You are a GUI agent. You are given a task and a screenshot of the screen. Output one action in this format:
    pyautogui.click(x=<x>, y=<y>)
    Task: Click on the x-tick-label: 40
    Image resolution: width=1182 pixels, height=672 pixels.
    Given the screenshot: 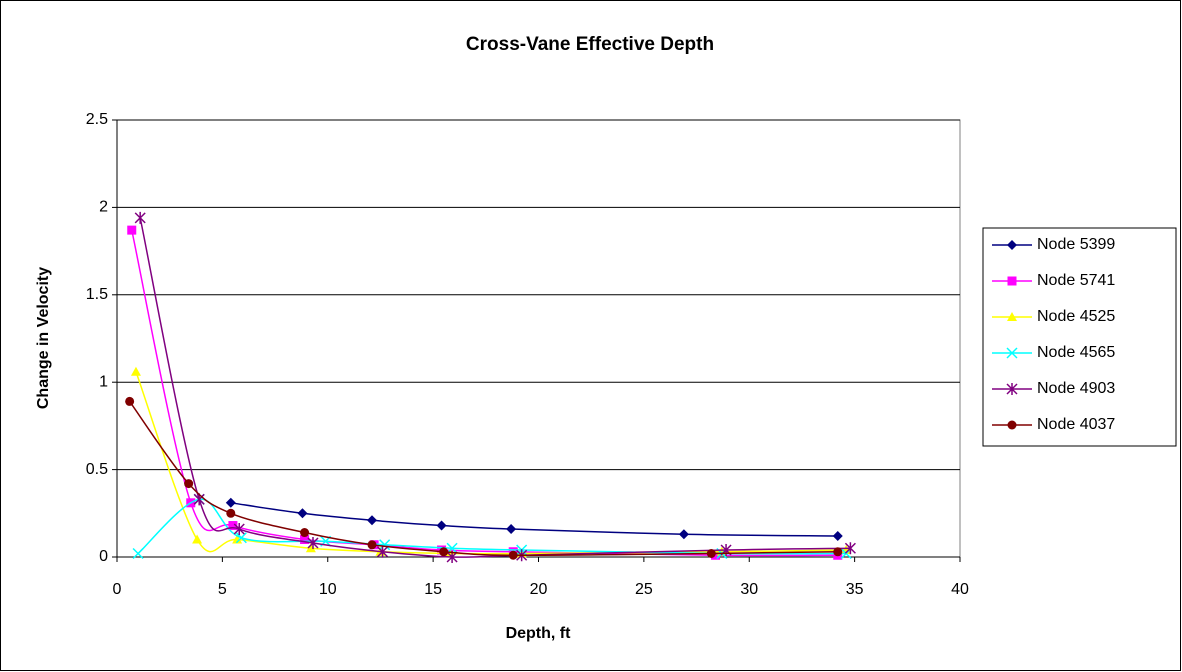 What is the action you would take?
    pyautogui.click(x=960, y=589)
    